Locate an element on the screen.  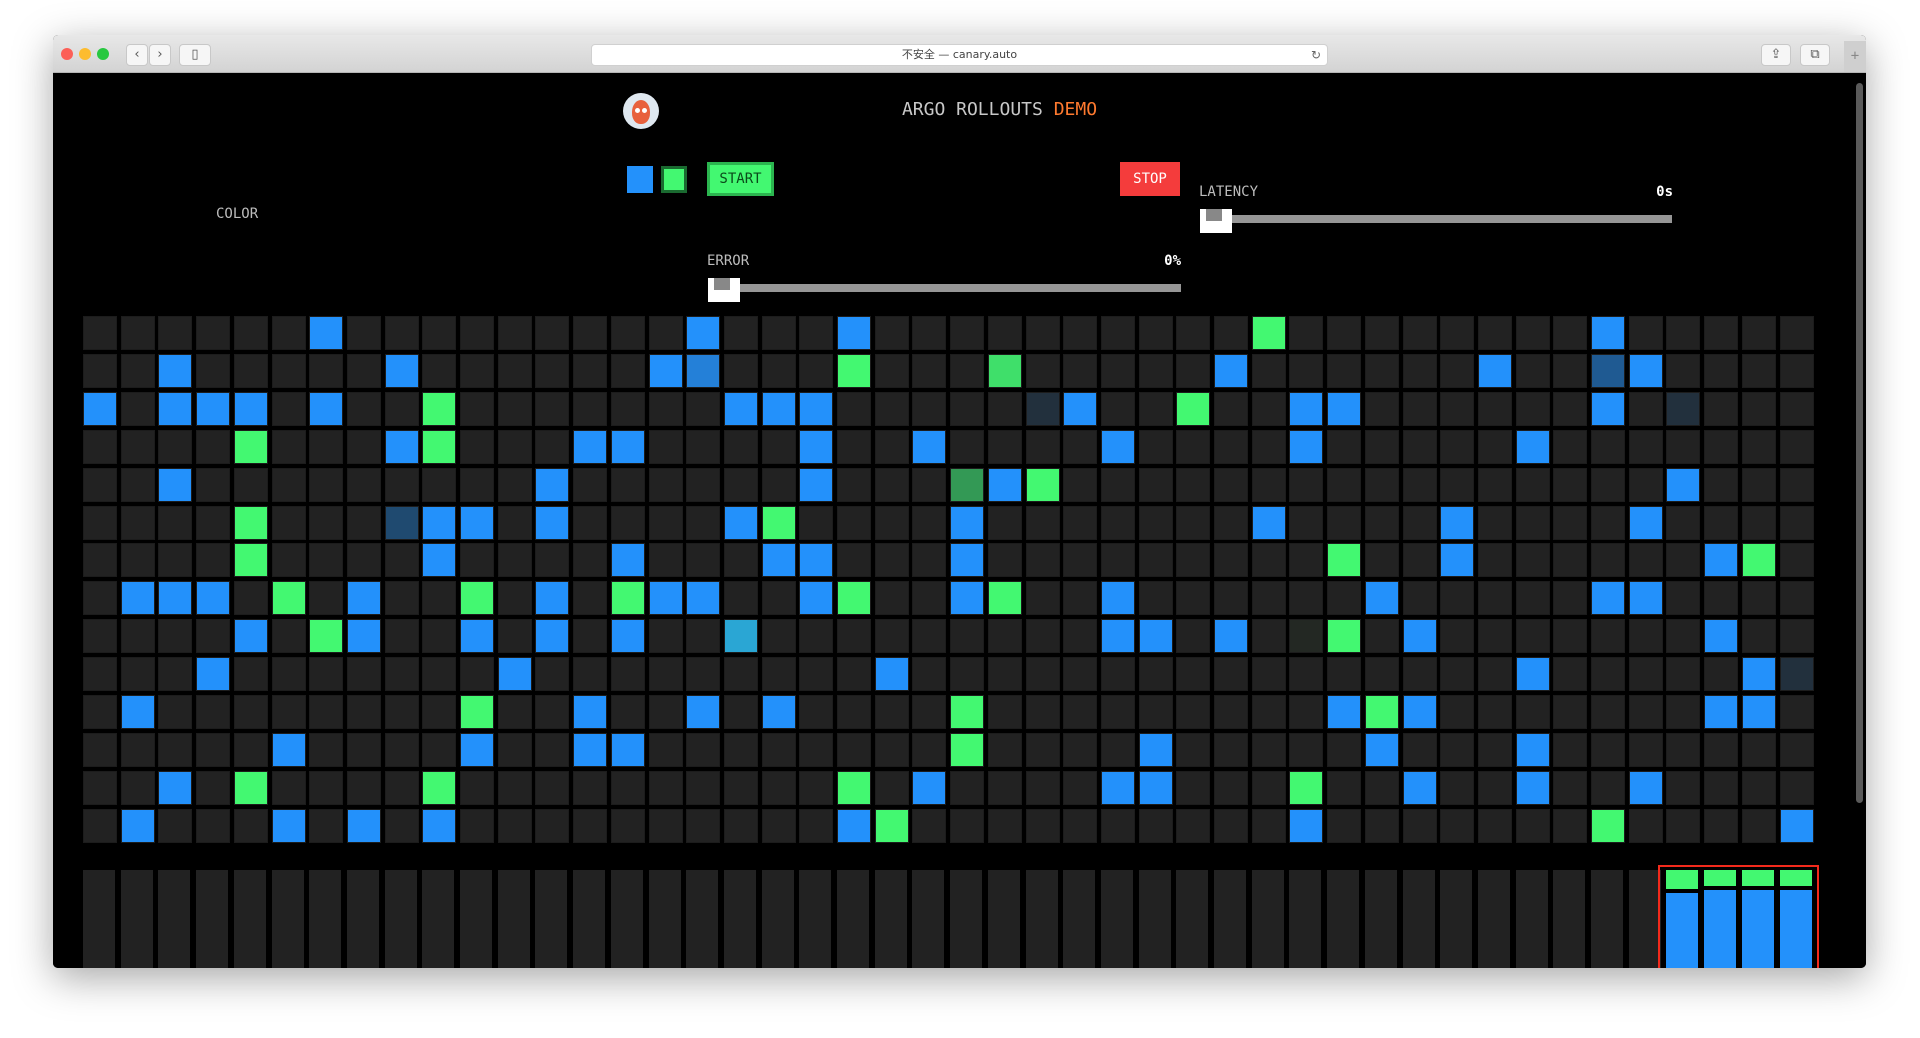
history-bar-green-segment is located at coordinates (1795, 878).